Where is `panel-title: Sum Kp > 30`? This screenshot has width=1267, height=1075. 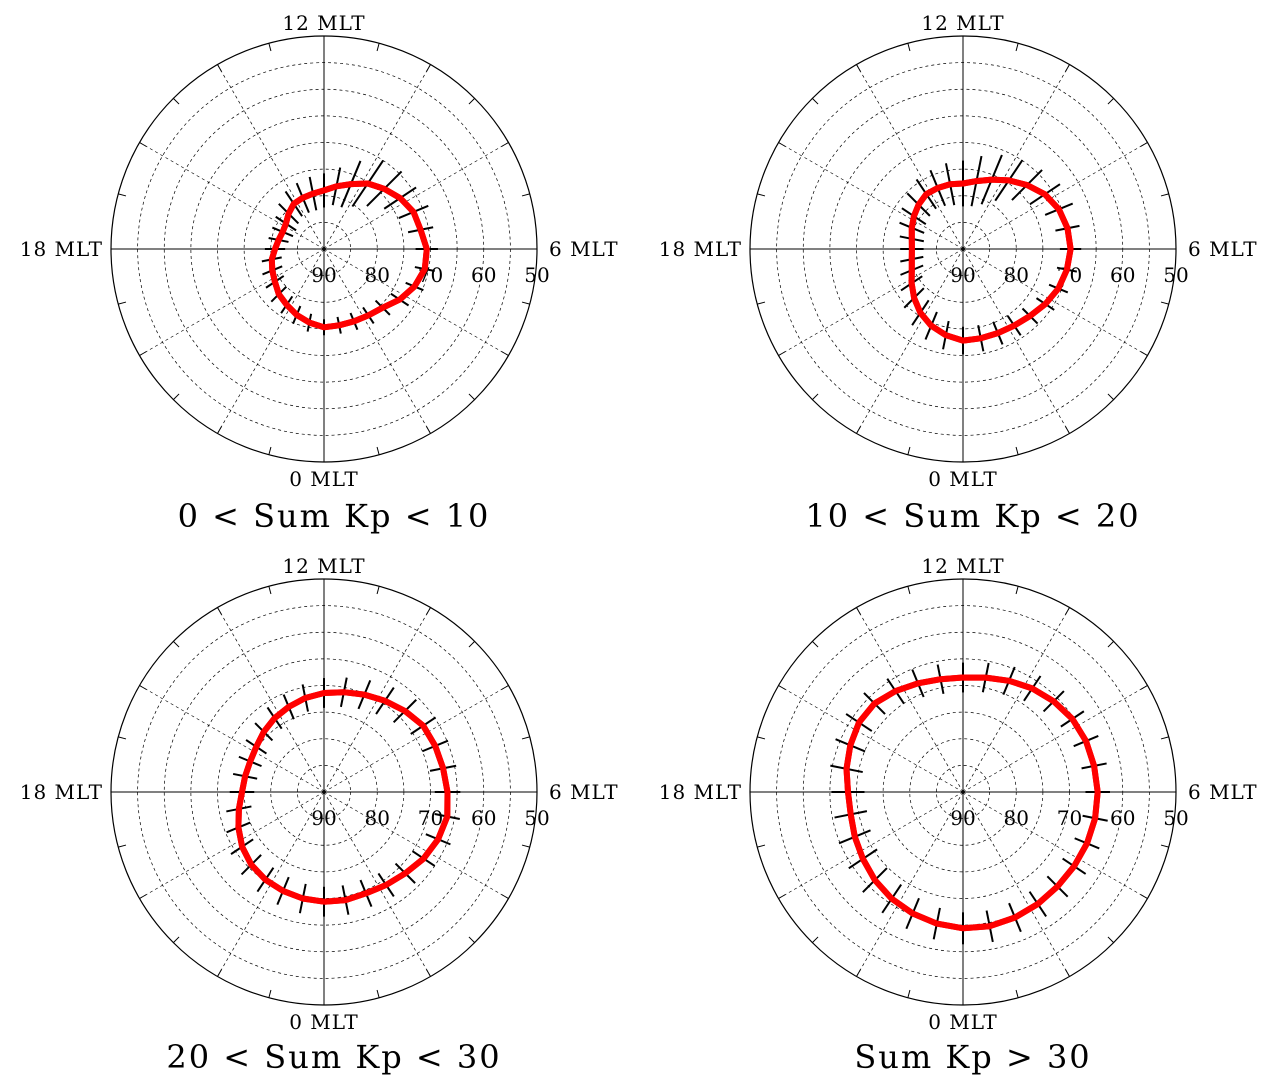 panel-title: Sum Kp > 30 is located at coordinates (972, 1056).